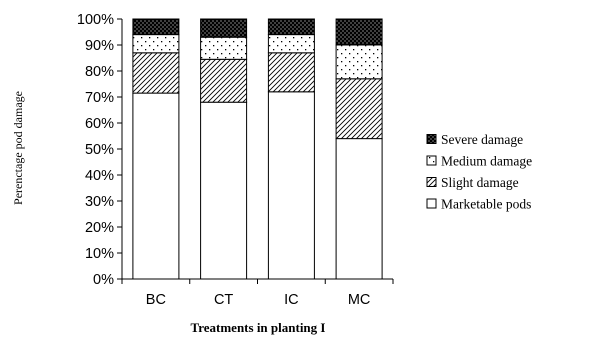 Image resolution: width=592 pixels, height=339 pixels. I want to click on bar-segment-ct-slight-damage, so click(224, 80).